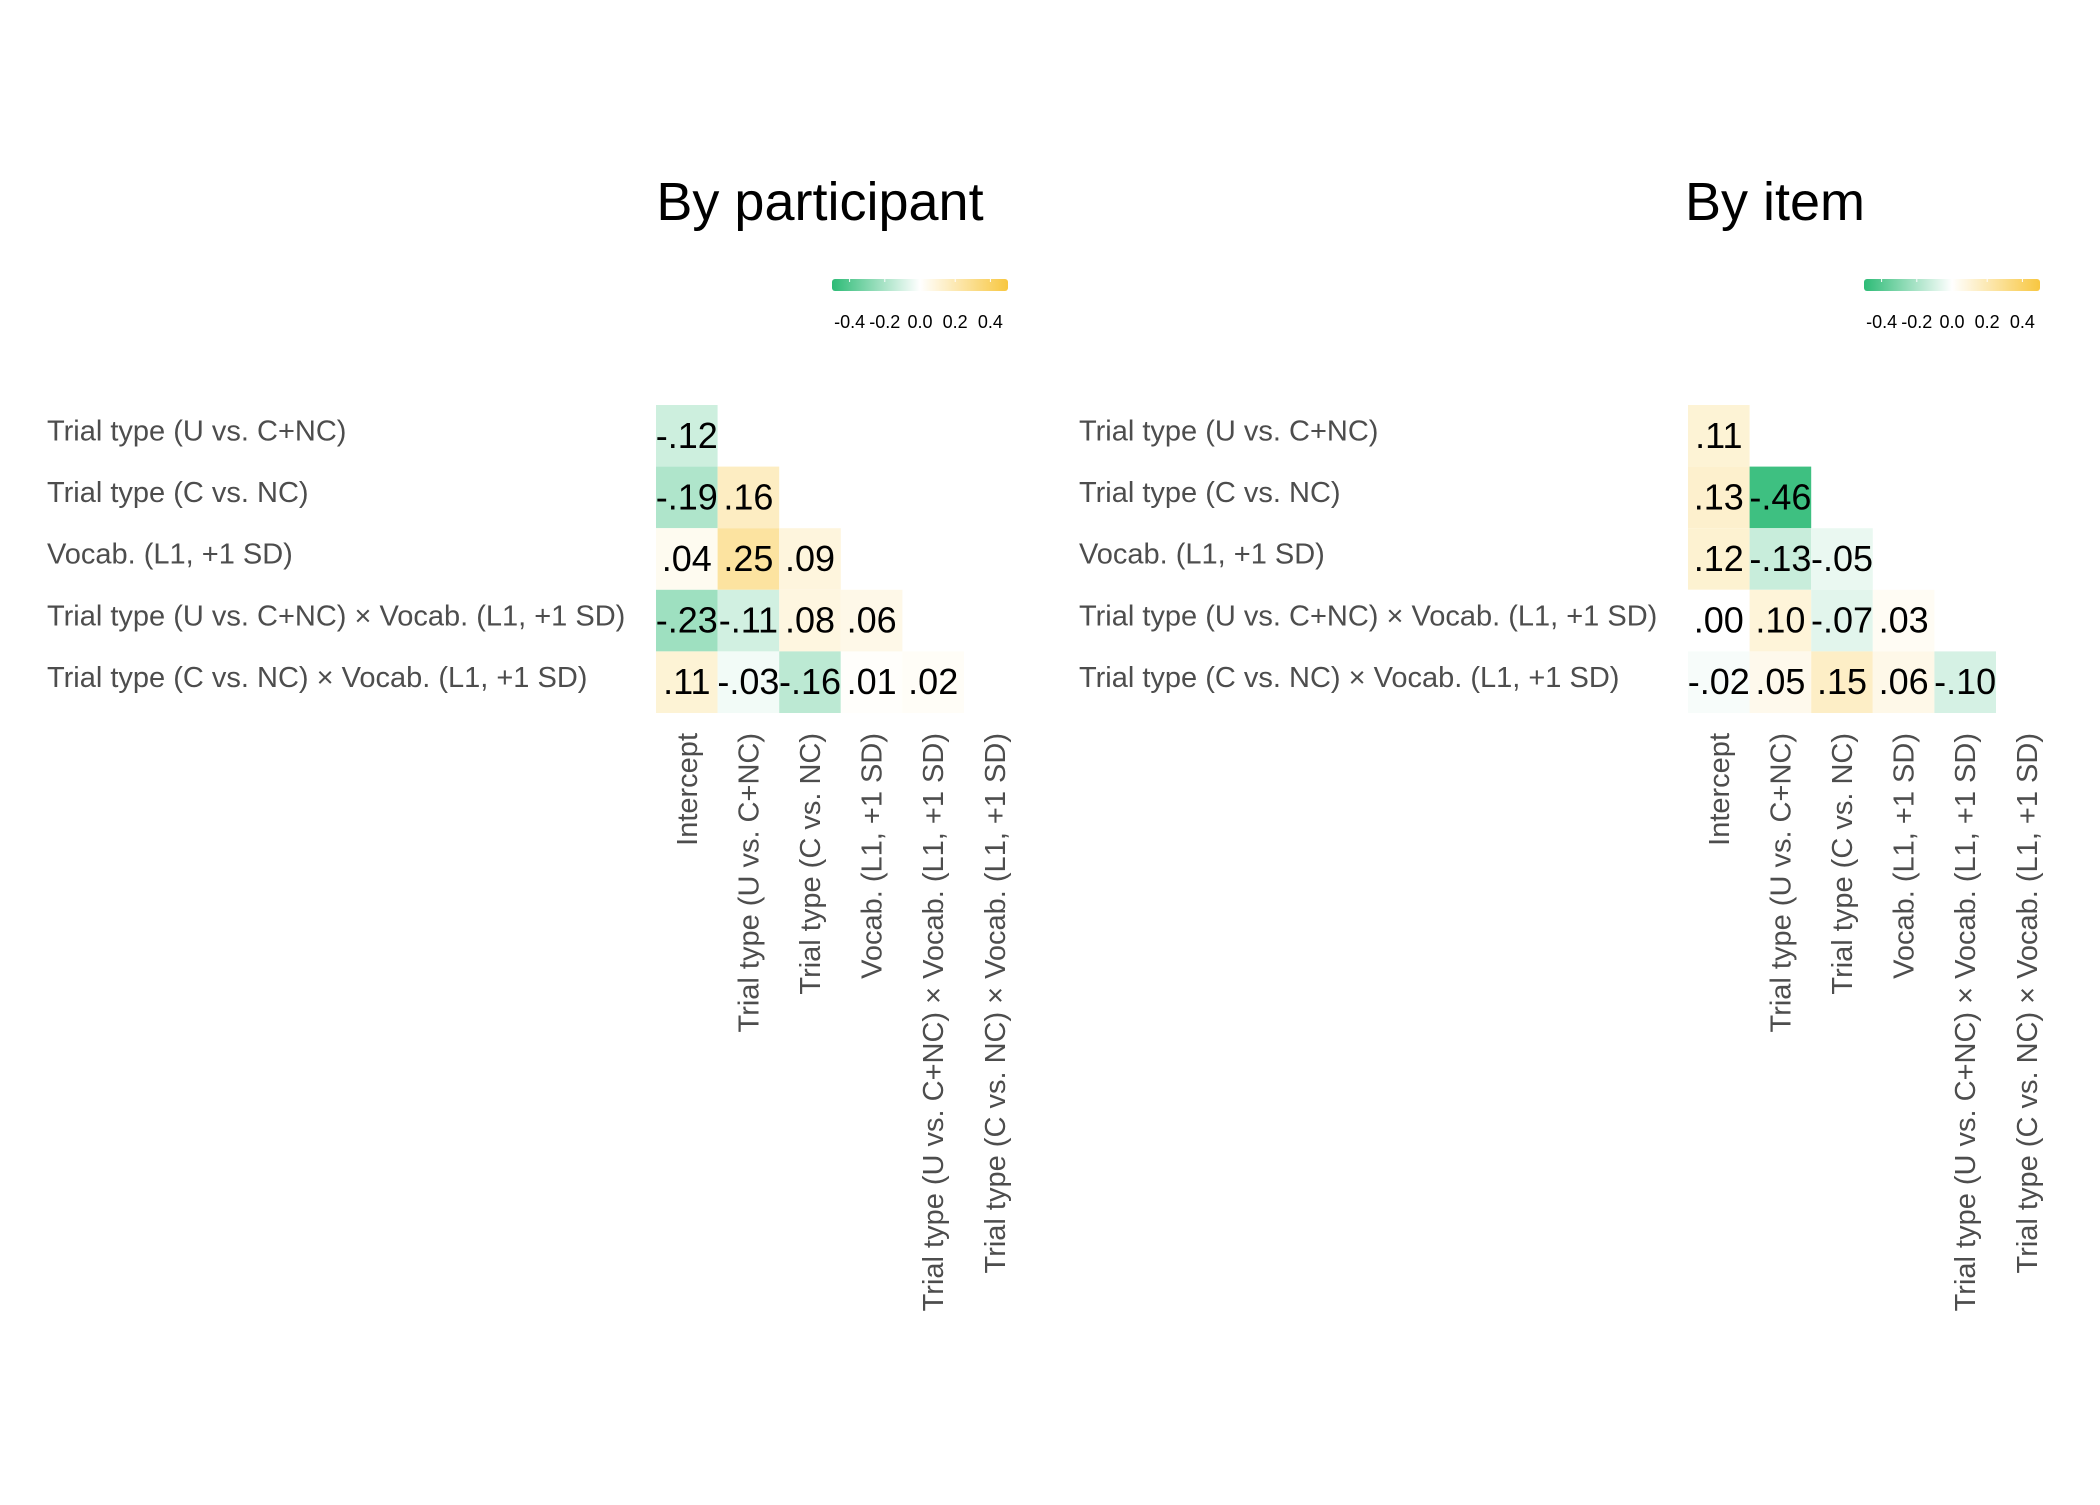  I want to click on cell-value-label: .12, so click(1719, 558).